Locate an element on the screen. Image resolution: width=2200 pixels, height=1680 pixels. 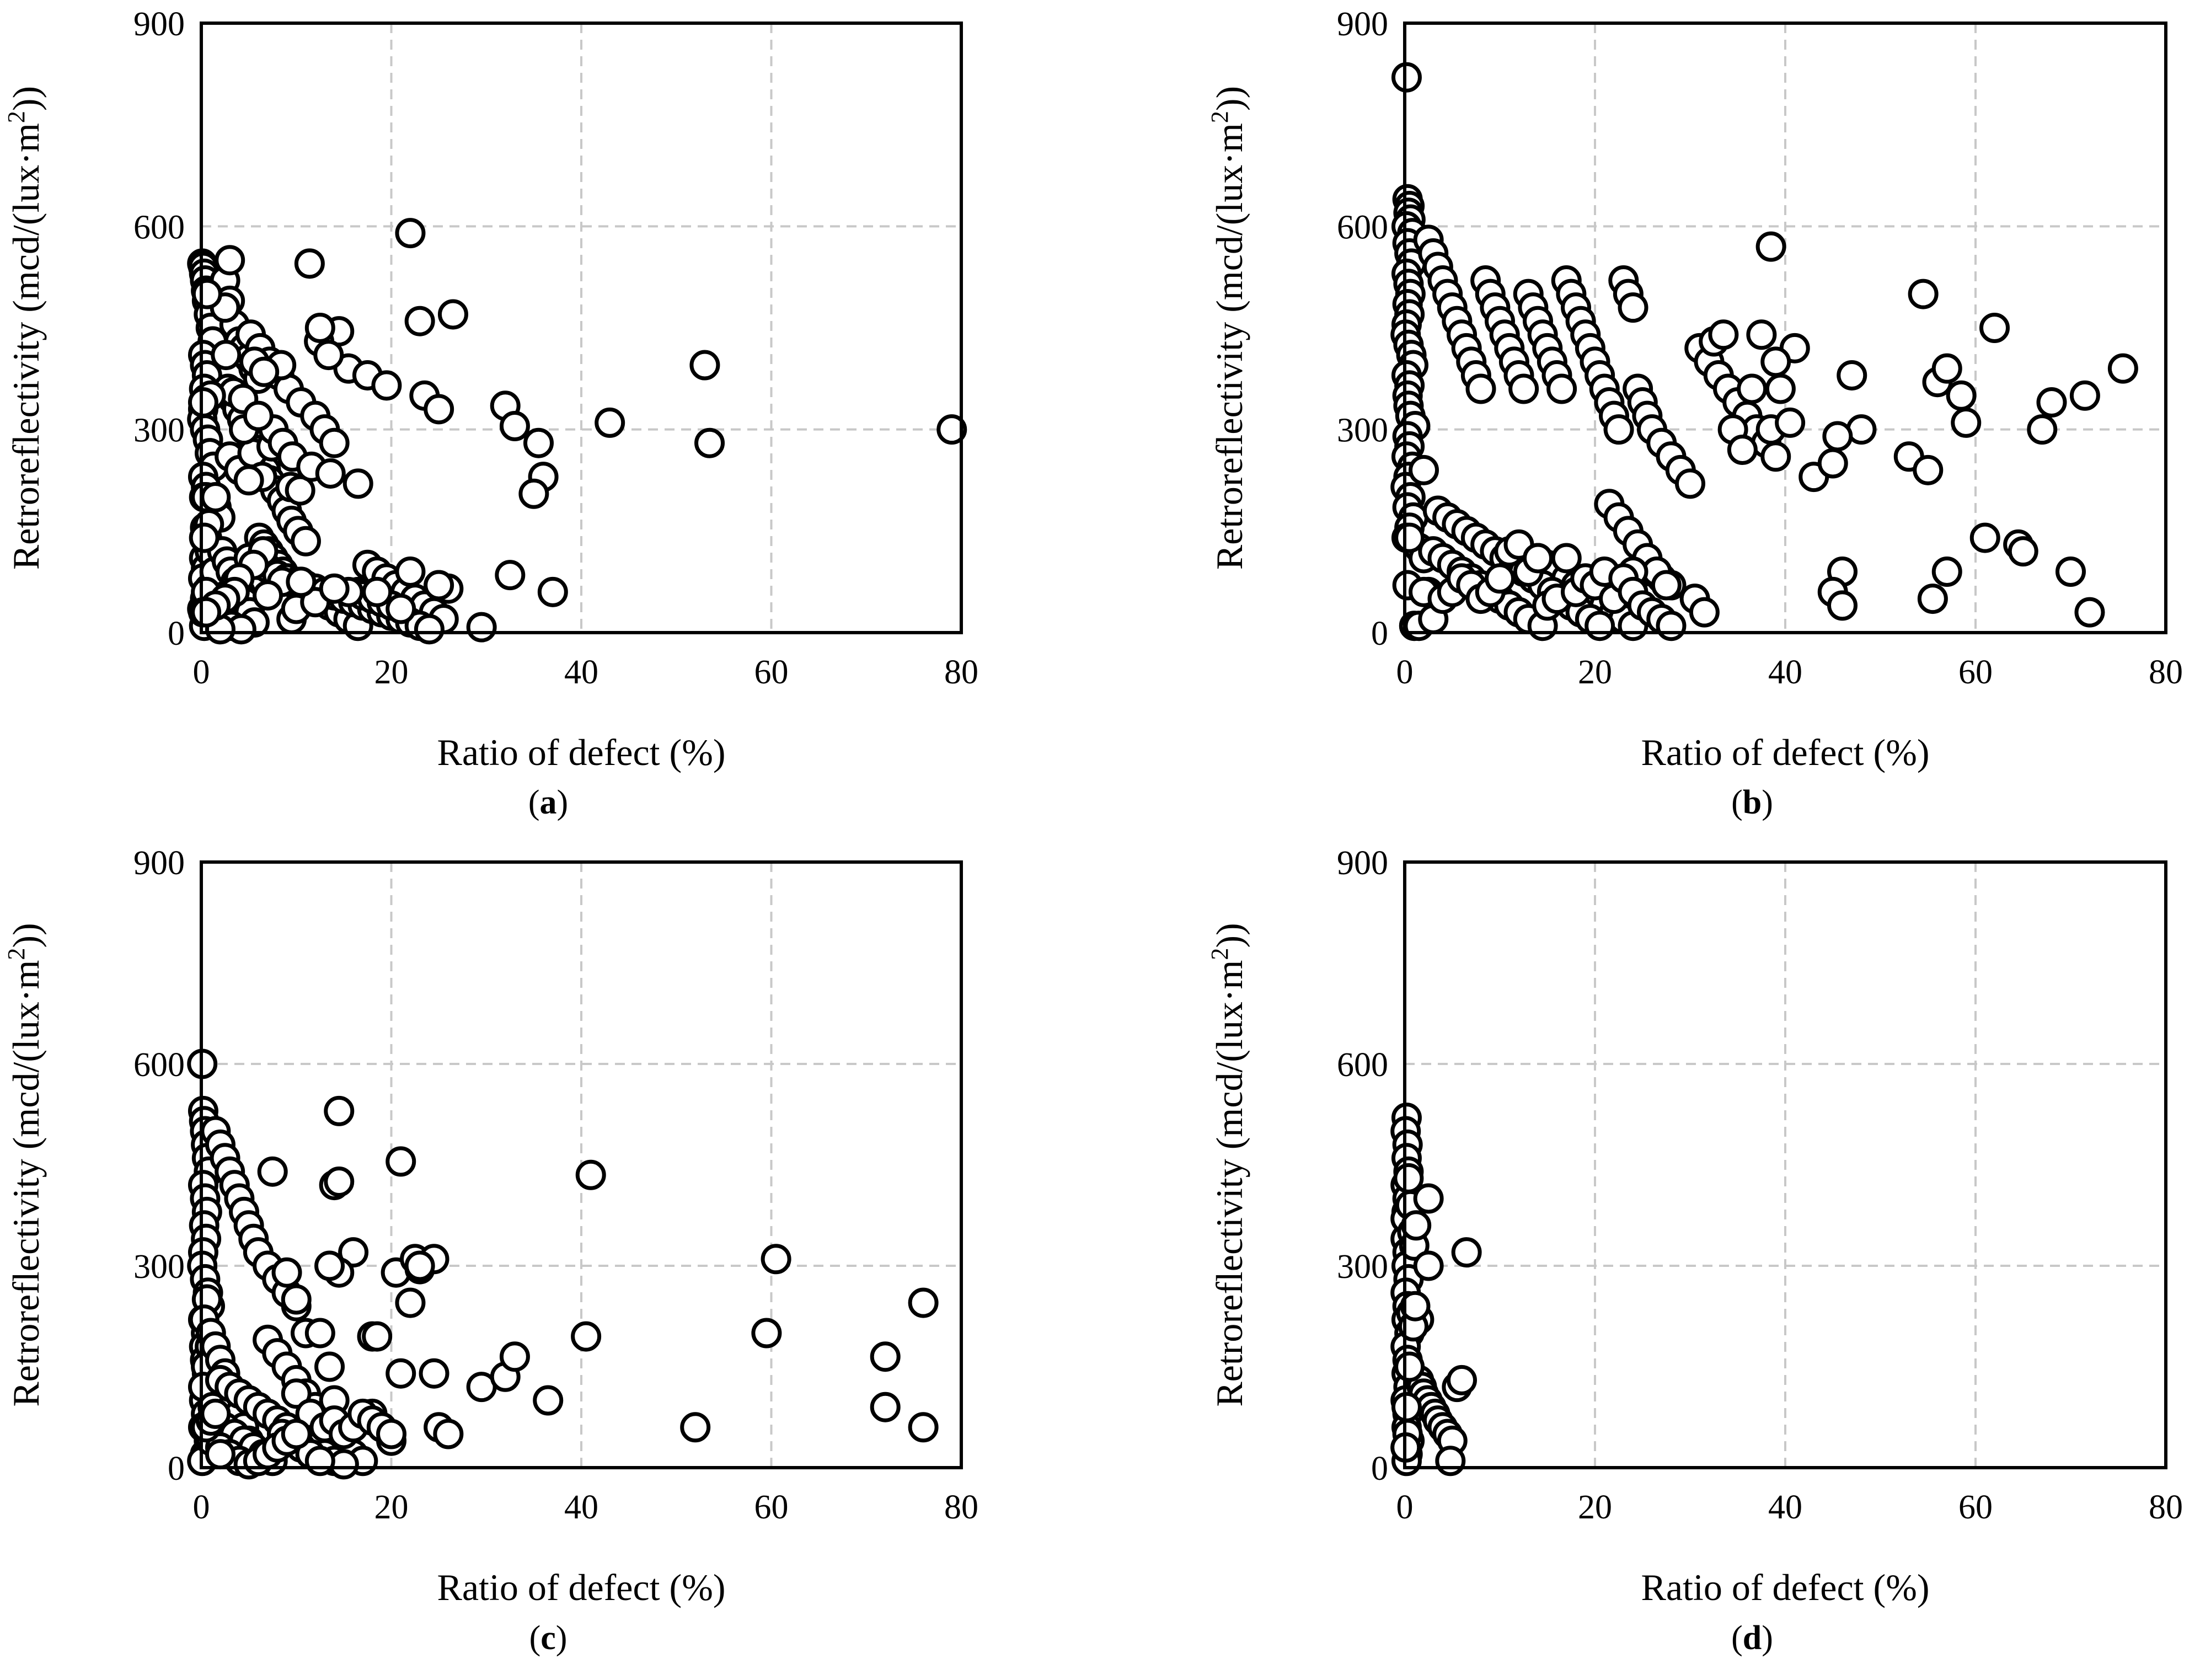
panel-label-letter: c is located at coordinates (548, 1638).